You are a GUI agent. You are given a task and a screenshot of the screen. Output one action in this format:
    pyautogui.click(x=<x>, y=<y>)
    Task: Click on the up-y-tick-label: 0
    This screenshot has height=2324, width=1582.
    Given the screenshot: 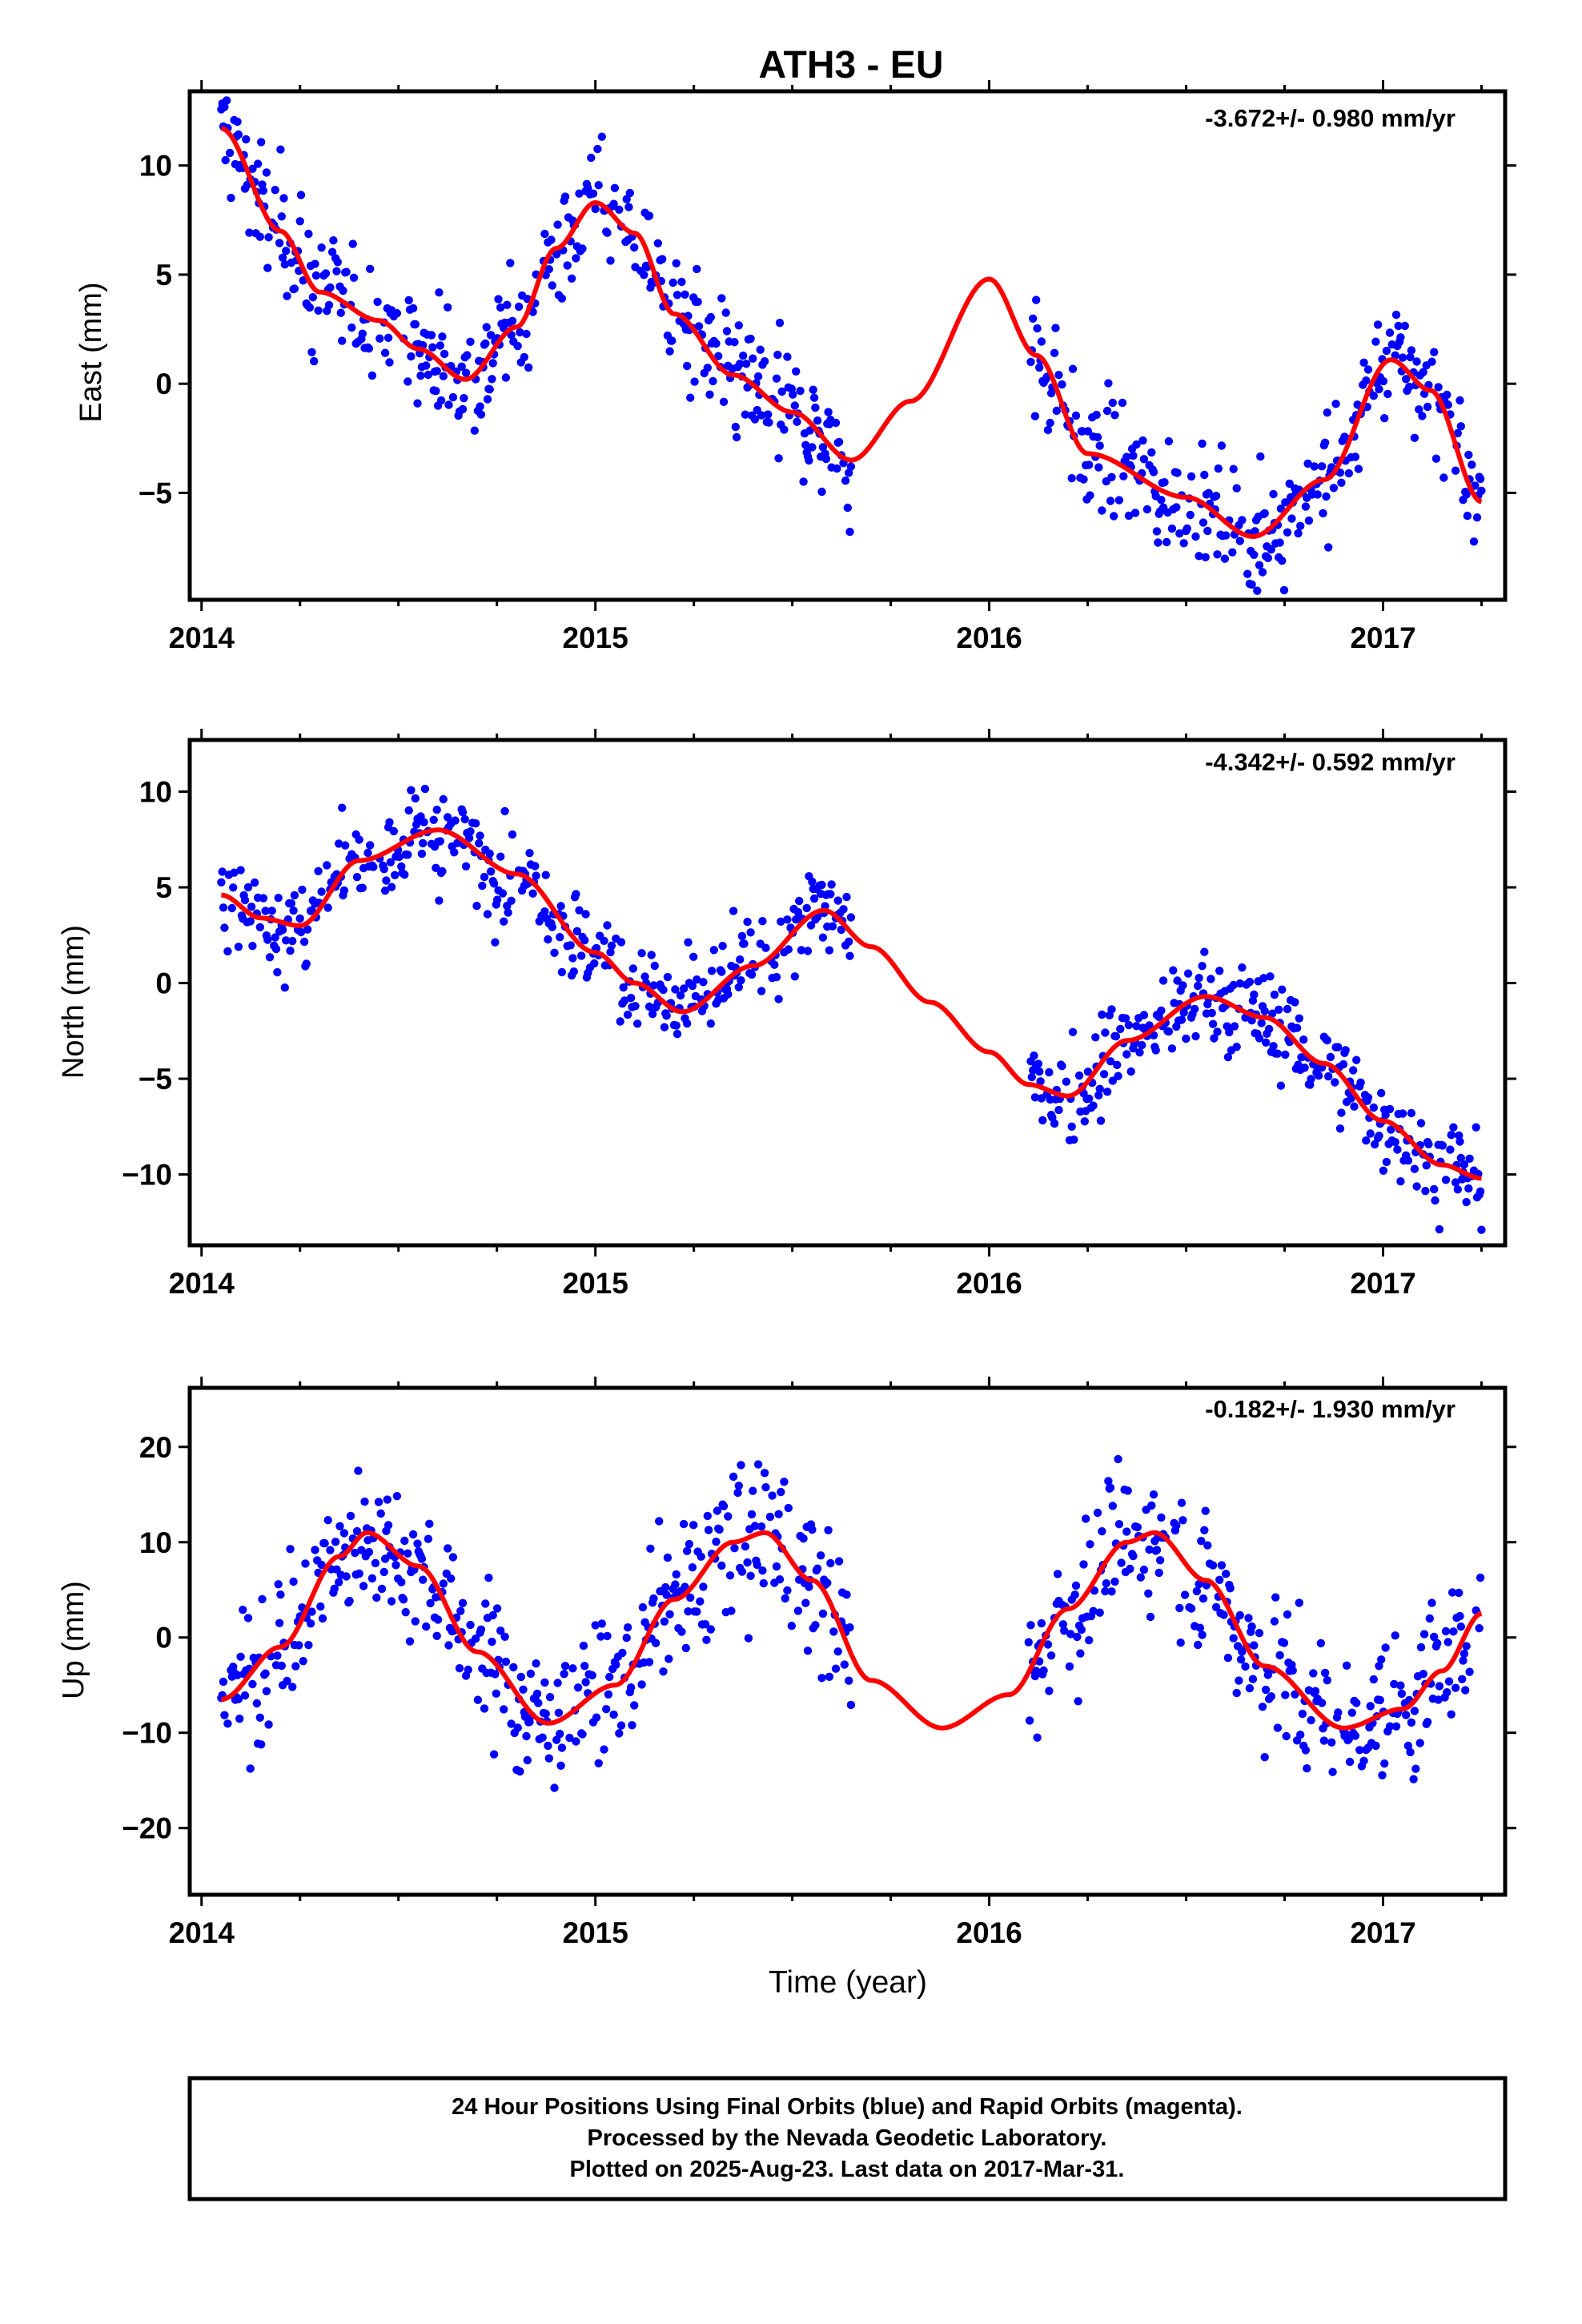 What is the action you would take?
    pyautogui.click(x=164, y=1638)
    